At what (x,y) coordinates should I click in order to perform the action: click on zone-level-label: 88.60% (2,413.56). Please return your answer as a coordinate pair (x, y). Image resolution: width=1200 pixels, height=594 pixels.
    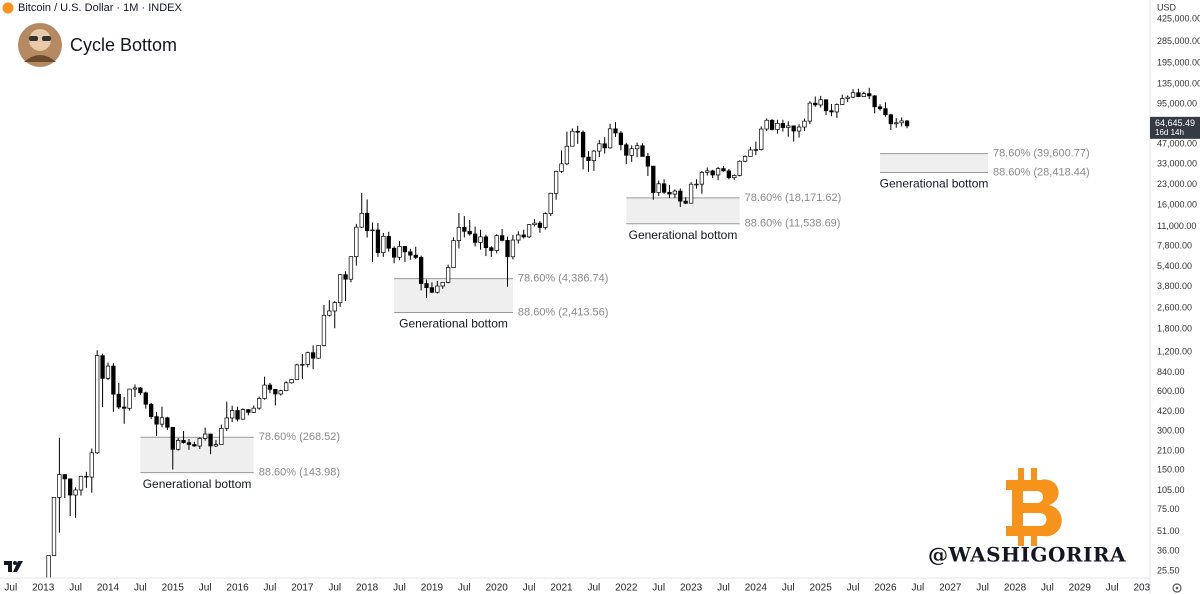
    Looking at the image, I should click on (563, 312).